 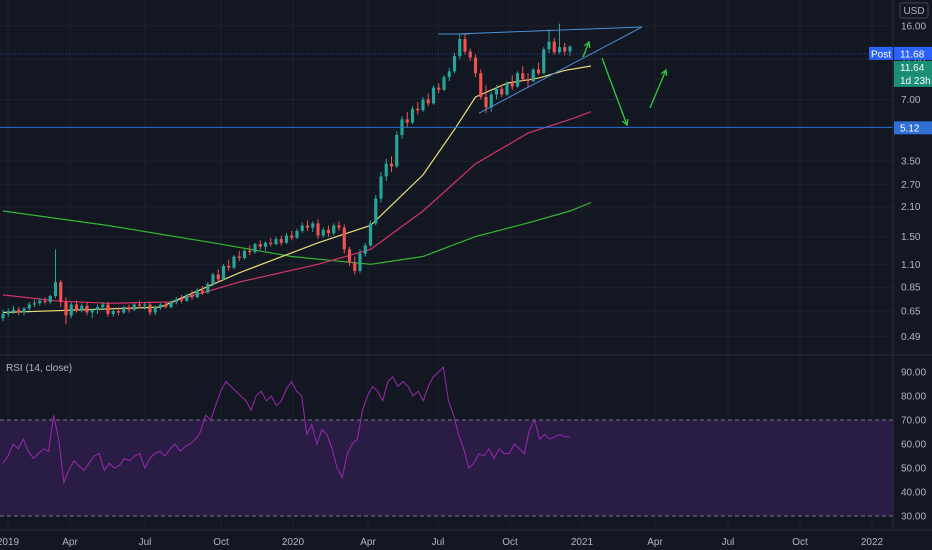 I want to click on arrow-down, so click(x=614, y=91).